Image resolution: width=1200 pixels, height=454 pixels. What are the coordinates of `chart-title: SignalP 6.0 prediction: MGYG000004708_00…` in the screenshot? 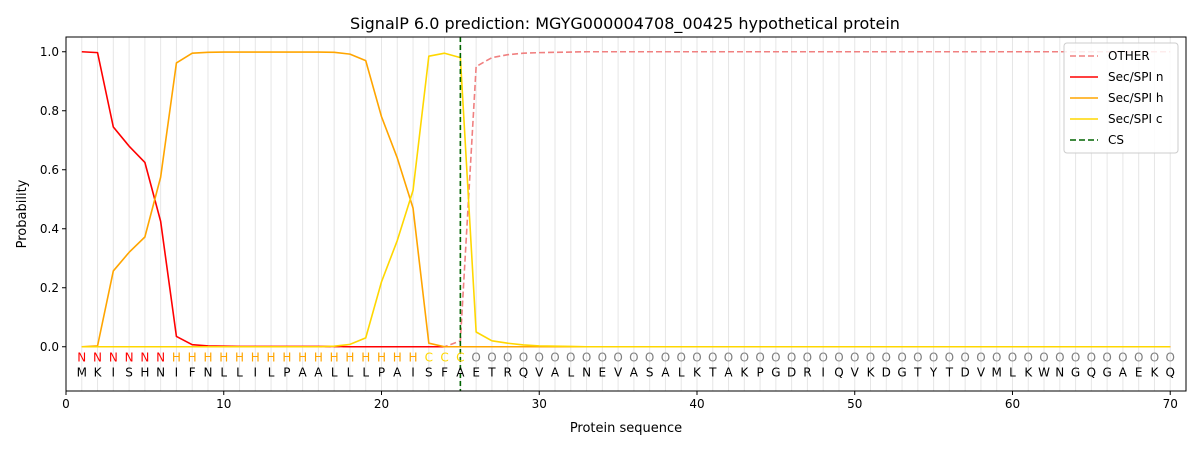 It's located at (625, 24).